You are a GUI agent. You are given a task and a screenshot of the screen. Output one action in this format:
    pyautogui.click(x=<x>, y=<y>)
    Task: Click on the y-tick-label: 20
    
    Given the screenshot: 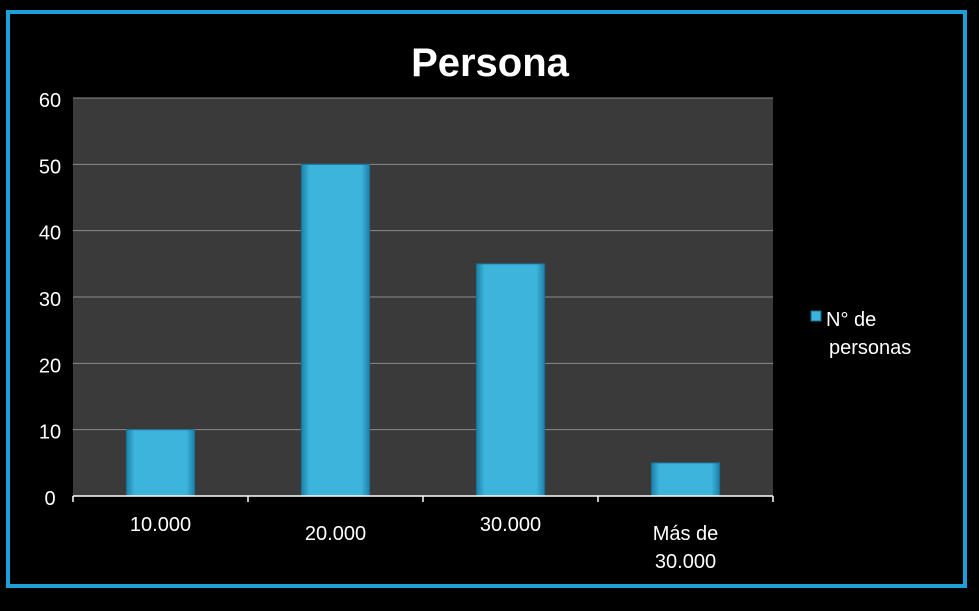 What is the action you would take?
    pyautogui.click(x=50, y=366)
    